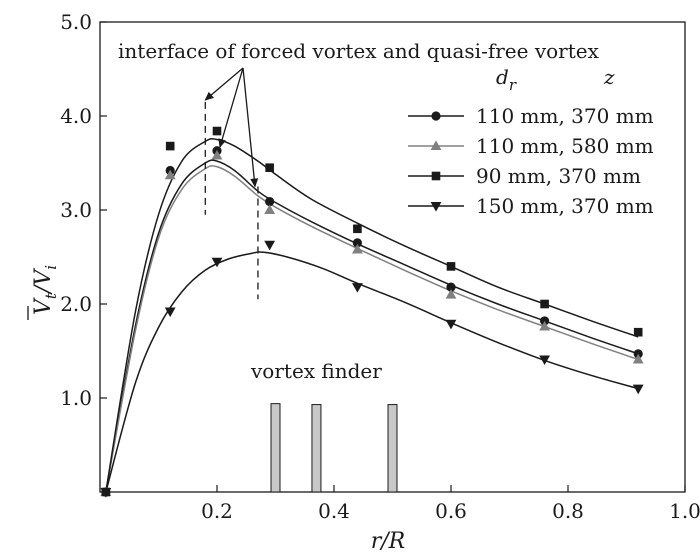 Image resolution: width=700 pixels, height=557 pixels. Describe the element at coordinates (76, 116) in the screenshot. I see `y-tick-label: 4.0` at that location.